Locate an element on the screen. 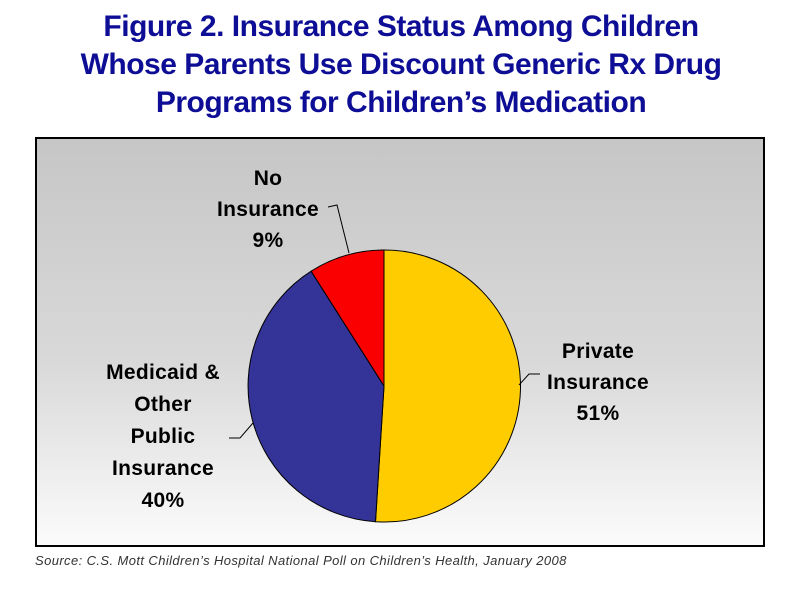 The width and height of the screenshot is (802, 592). label-no-insurance-line-2: Insurance is located at coordinates (268, 209).